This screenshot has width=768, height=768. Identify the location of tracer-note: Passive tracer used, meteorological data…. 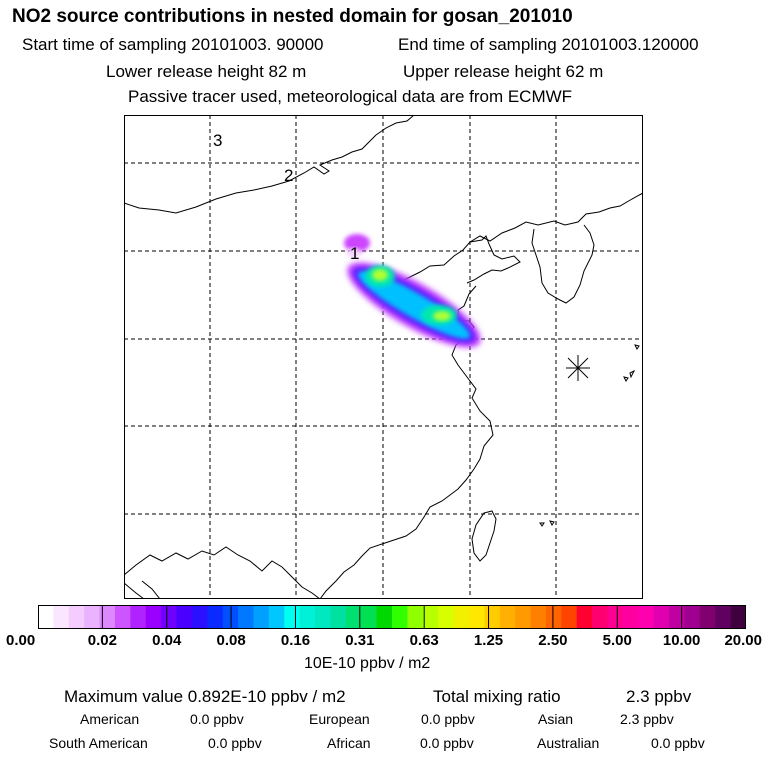
(350, 96).